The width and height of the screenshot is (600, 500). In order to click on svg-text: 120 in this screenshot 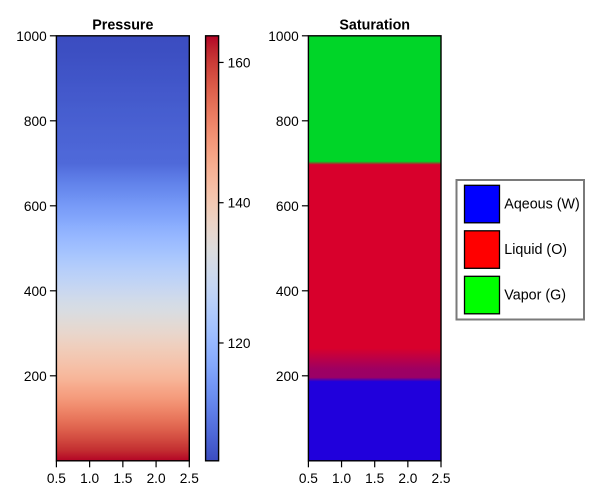, I will do `click(239, 343)`.